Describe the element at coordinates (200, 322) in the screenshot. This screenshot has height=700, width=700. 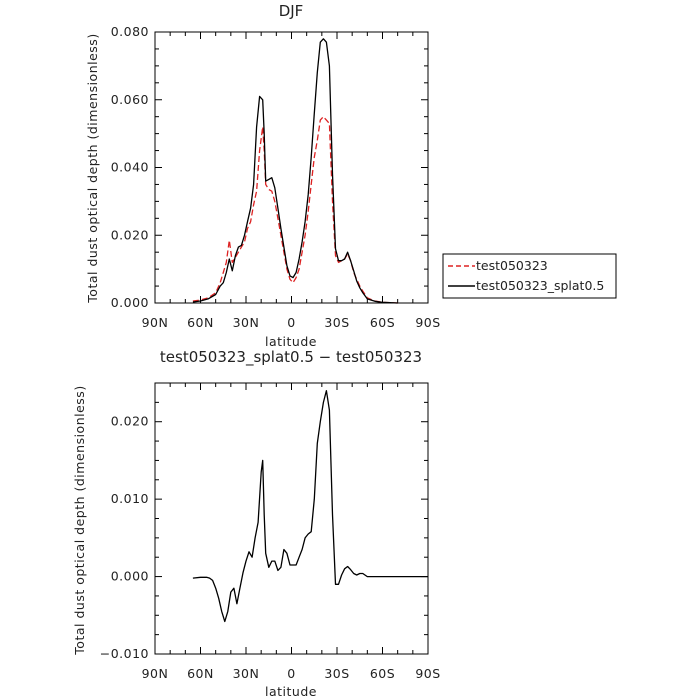
I see `top-x-tick-label: 60N` at that location.